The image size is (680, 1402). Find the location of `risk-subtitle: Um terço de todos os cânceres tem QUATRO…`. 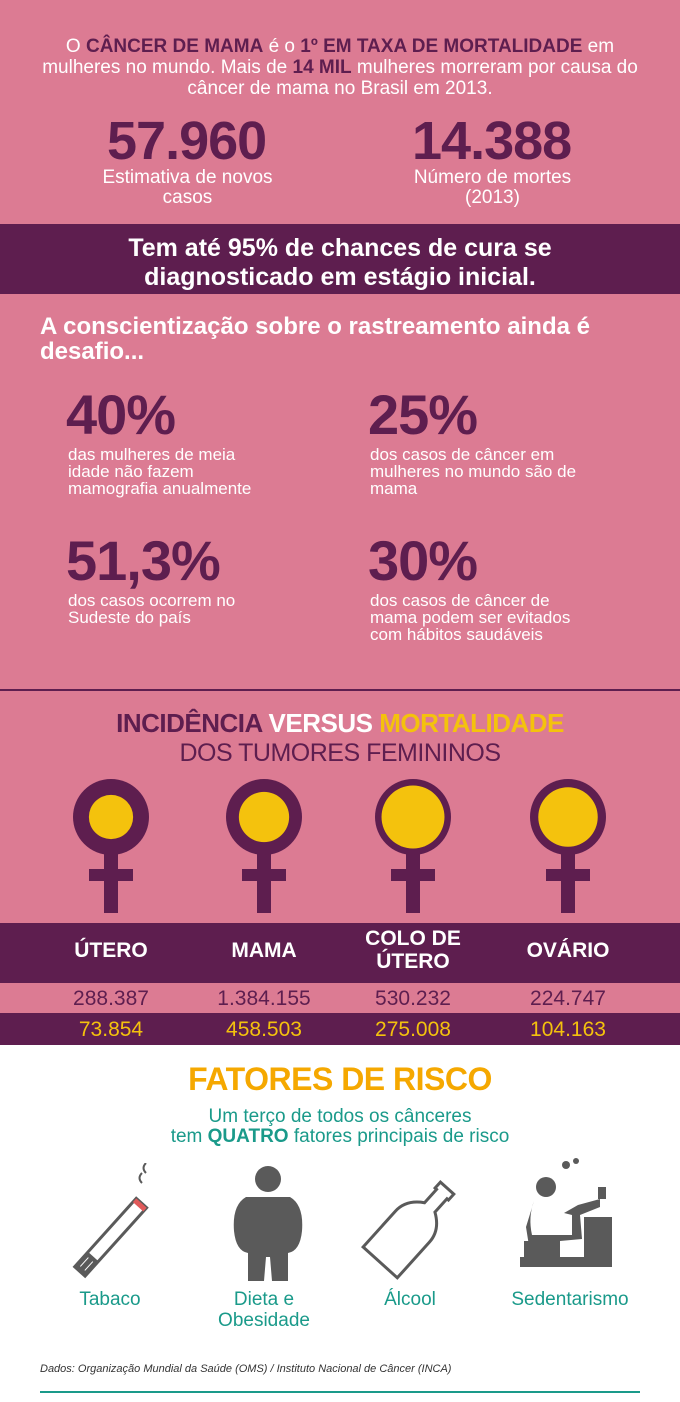

risk-subtitle: Um terço de todos os cânceres tem QUATRO… is located at coordinates (340, 1127).